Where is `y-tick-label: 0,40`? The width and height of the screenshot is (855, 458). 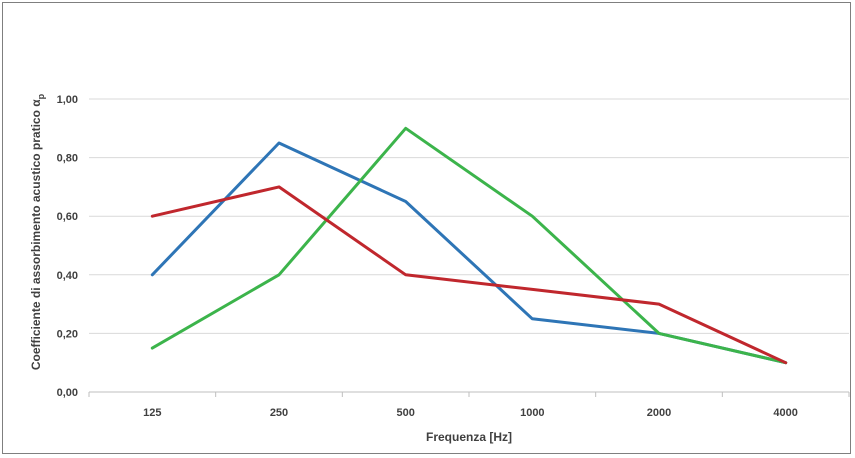 y-tick-label: 0,40 is located at coordinates (67, 276).